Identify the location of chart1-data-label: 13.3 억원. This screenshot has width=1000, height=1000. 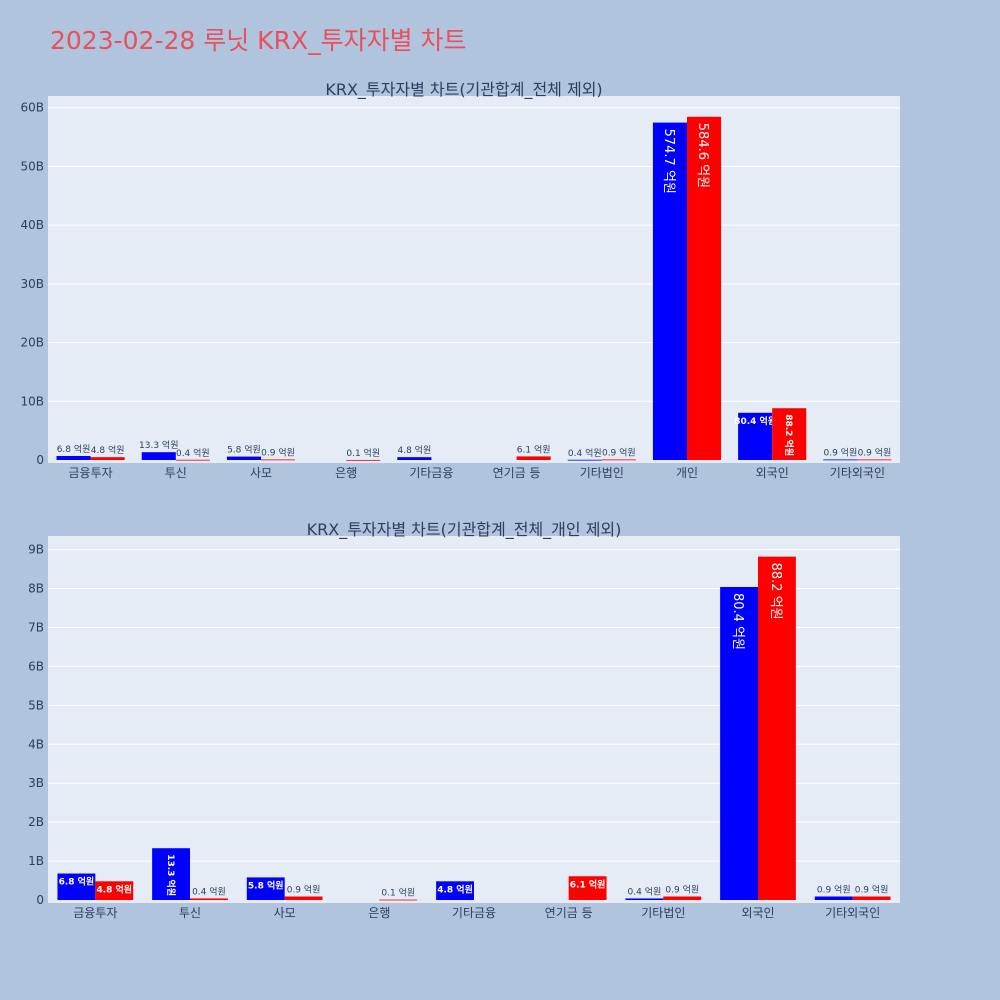
(171, 875).